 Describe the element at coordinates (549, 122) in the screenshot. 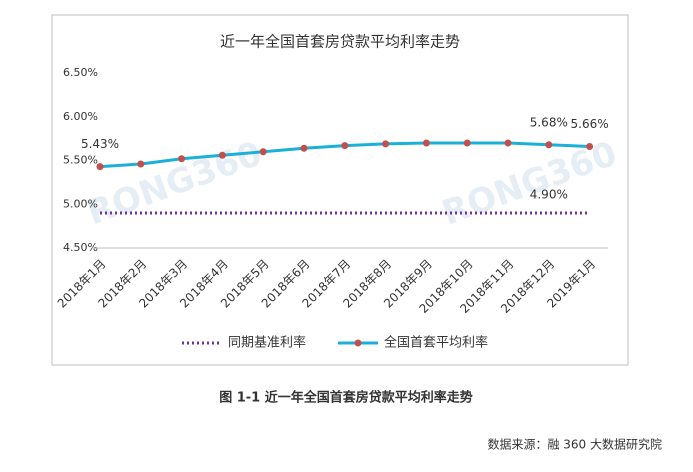

I see `data-label: 5.68%` at that location.